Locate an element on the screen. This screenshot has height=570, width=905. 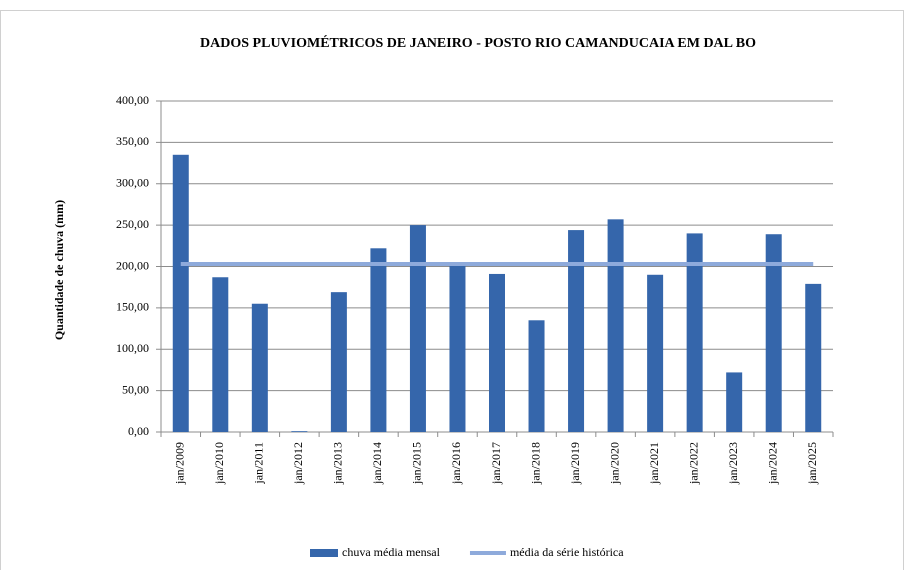
x-tick-label: jan/2013 is located at coordinates (338, 463).